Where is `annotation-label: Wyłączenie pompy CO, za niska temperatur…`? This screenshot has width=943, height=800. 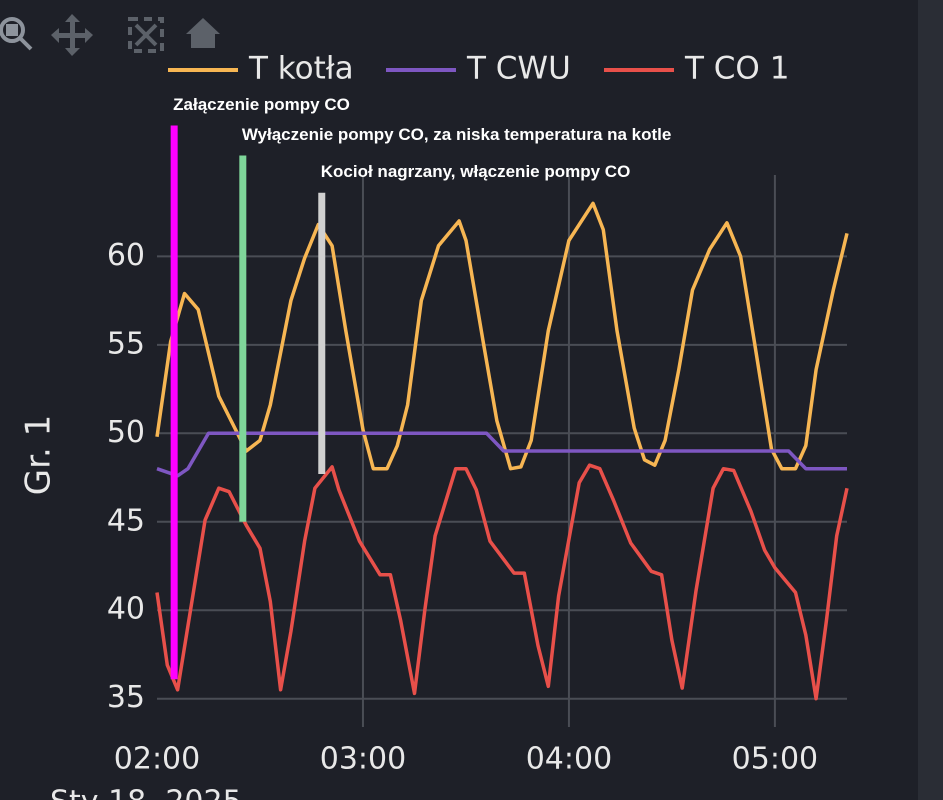 annotation-label: Wyłączenie pompy CO, za niska temperatur… is located at coordinates (457, 134).